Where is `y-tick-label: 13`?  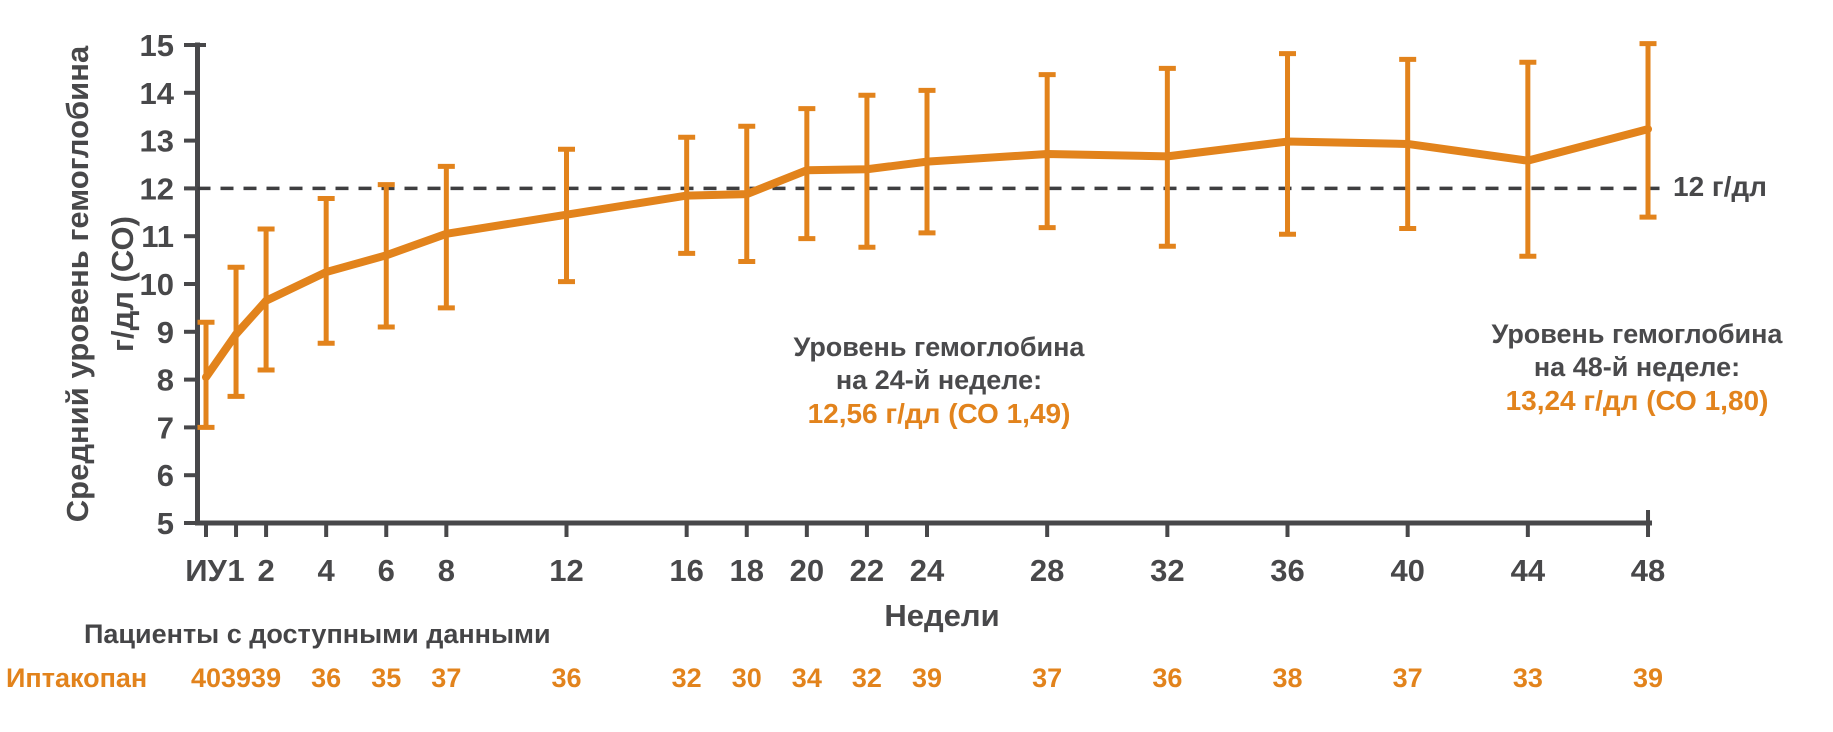
y-tick-label: 13 is located at coordinates (157, 141).